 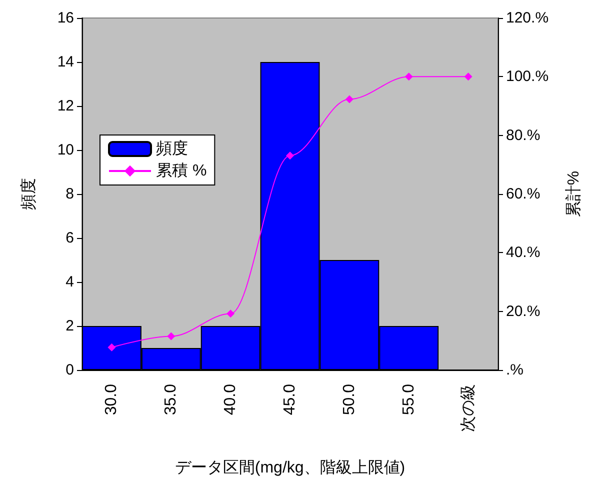 I want to click on legend-label: 累積 %, so click(x=181, y=171).